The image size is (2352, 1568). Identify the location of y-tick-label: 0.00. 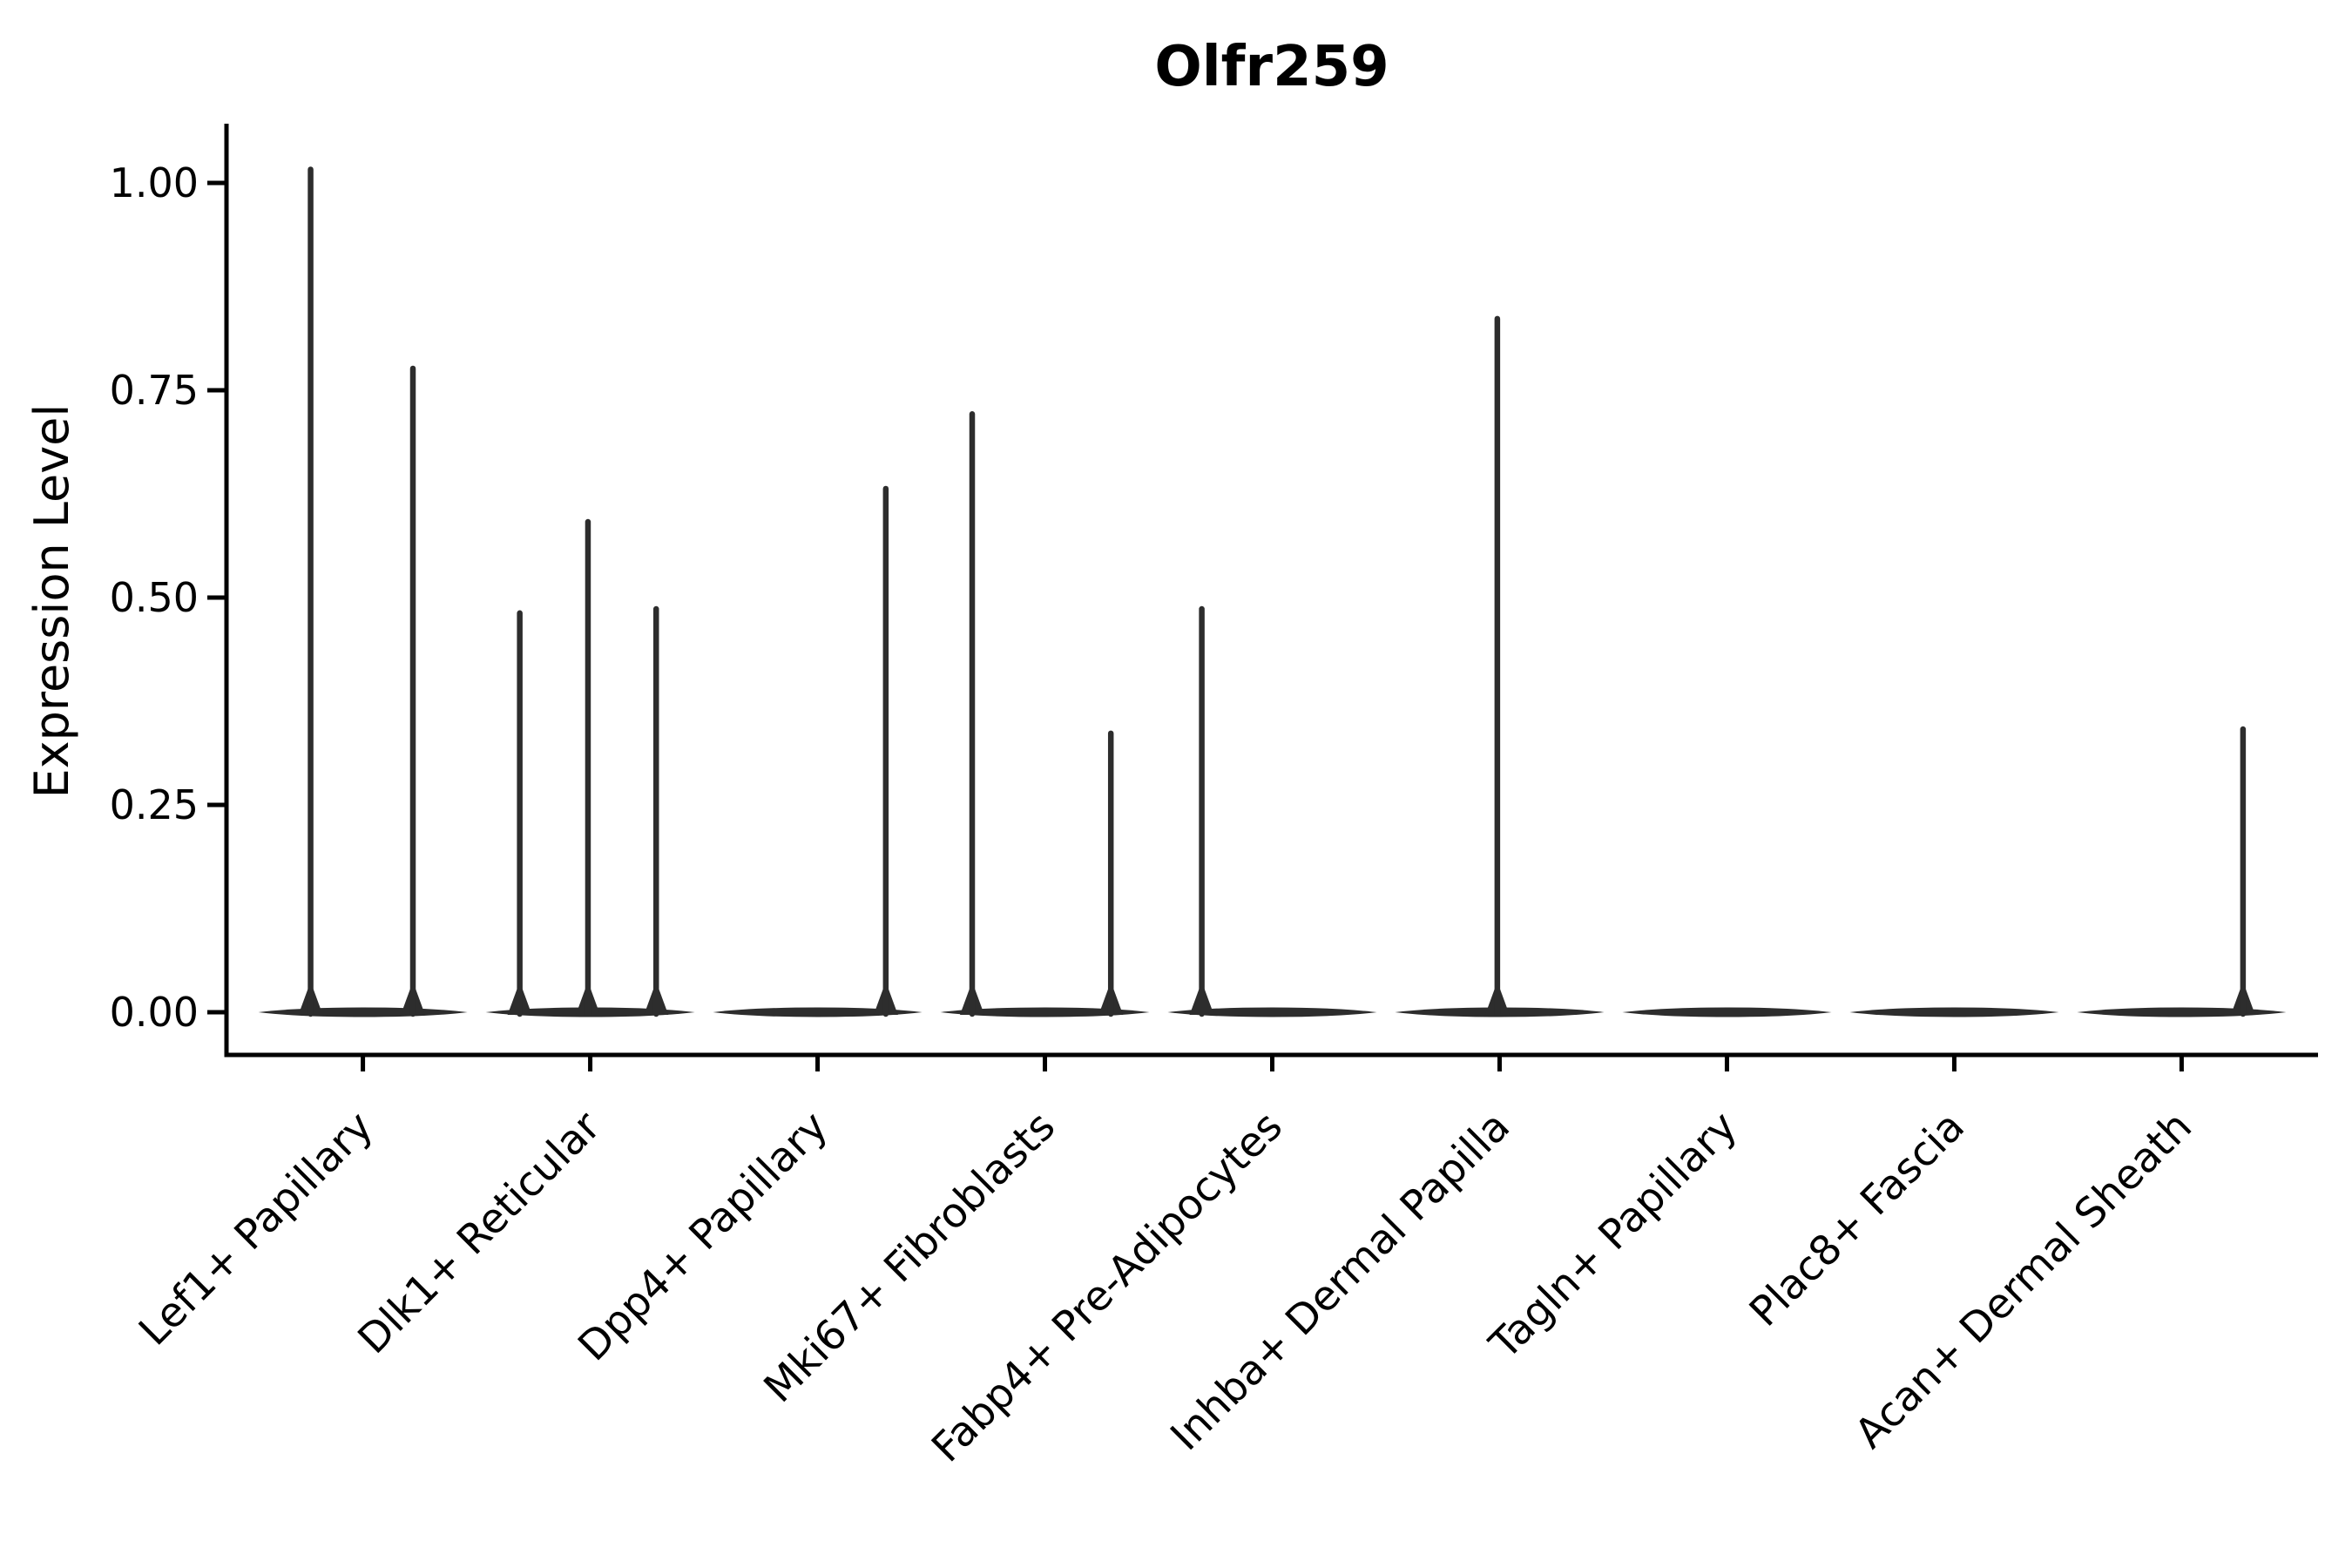
(154, 1013).